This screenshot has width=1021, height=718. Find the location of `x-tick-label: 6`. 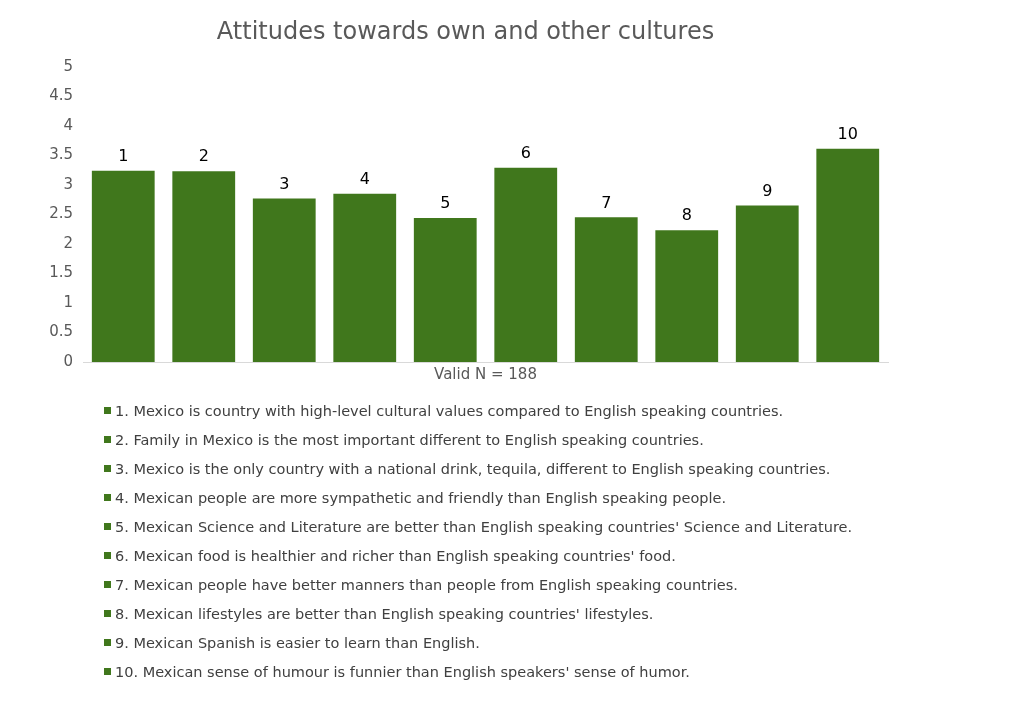

x-tick-label: 6 is located at coordinates (525, 152).